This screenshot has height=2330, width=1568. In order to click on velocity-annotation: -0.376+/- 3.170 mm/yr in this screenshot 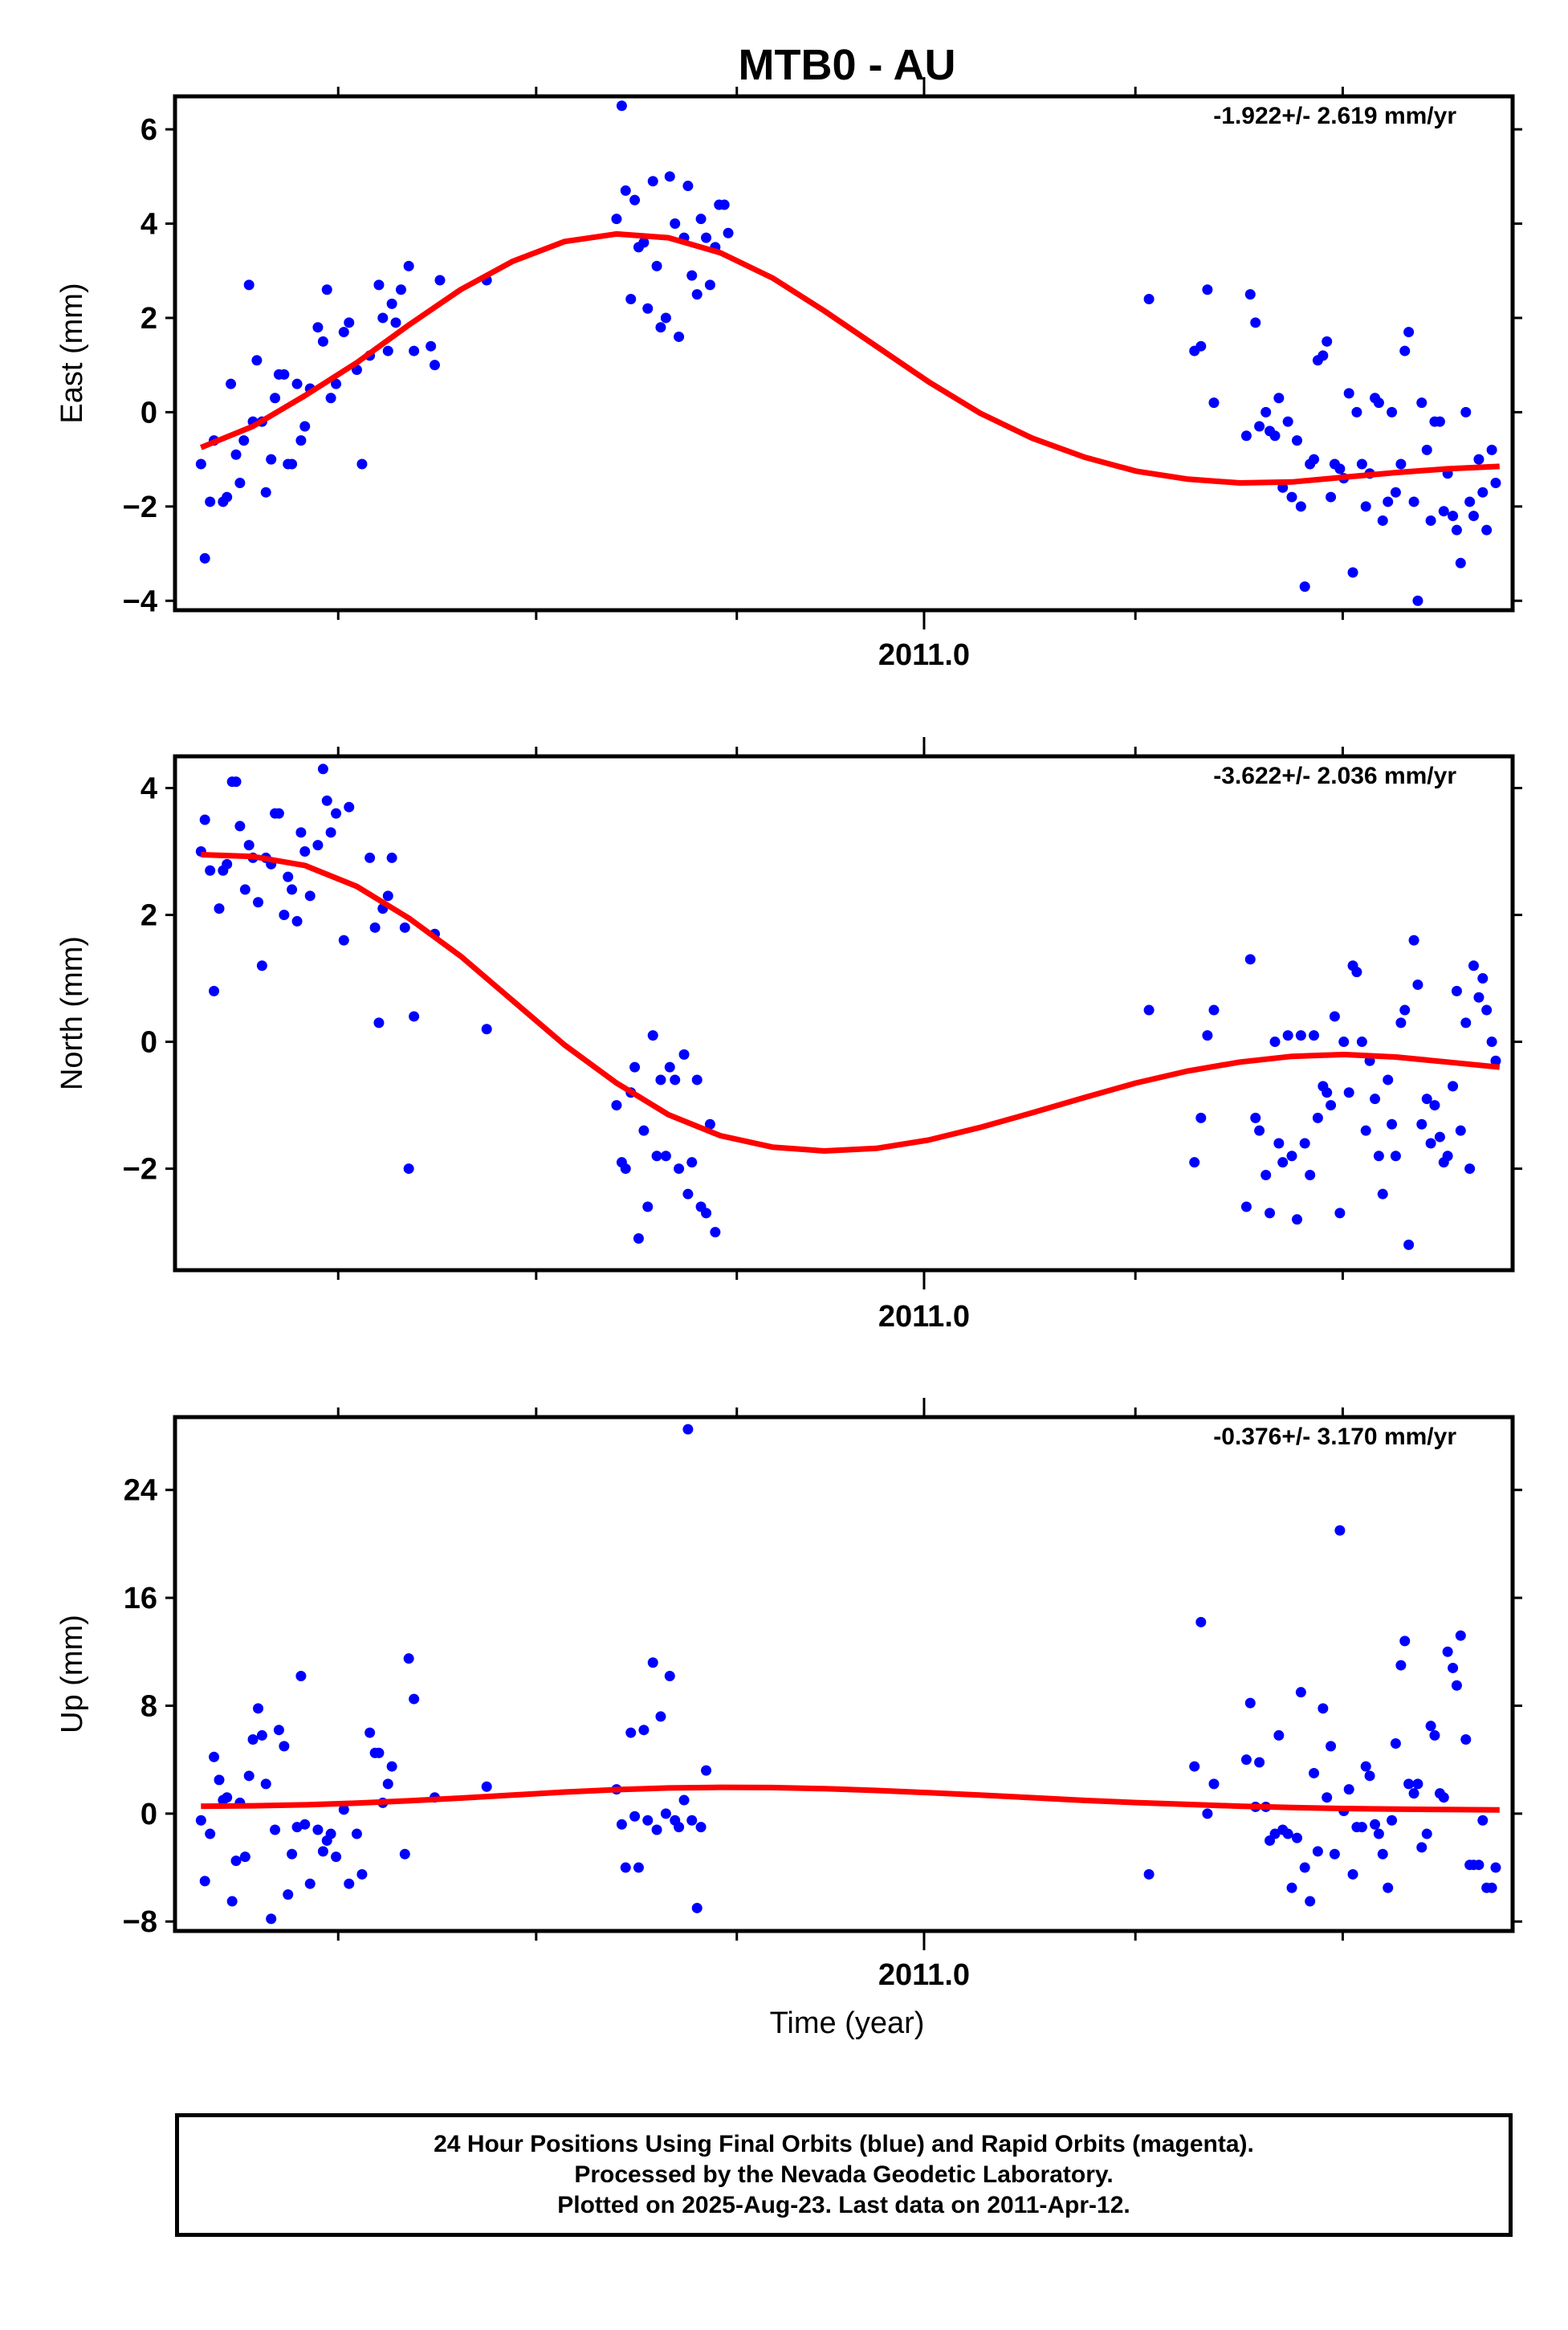, I will do `click(1334, 1437)`.